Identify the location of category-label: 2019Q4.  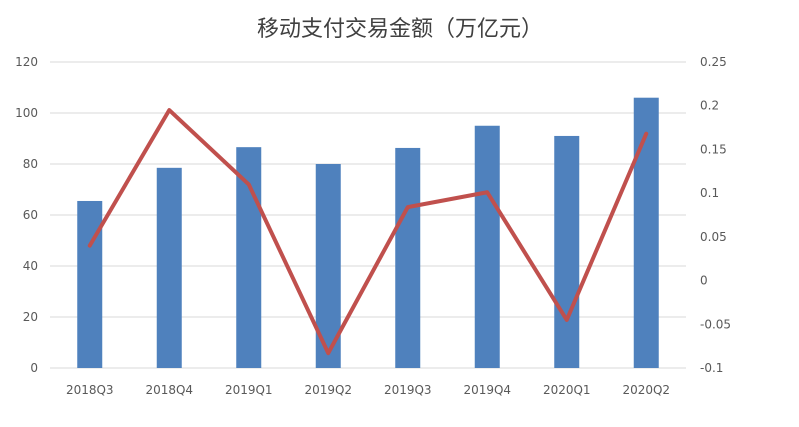
(487, 390).